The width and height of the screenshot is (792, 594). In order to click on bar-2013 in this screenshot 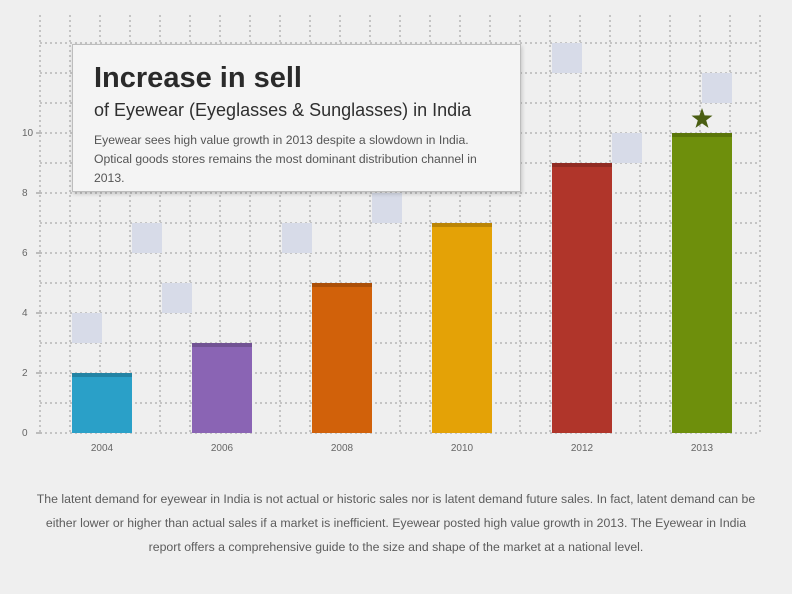, I will do `click(702, 283)`.